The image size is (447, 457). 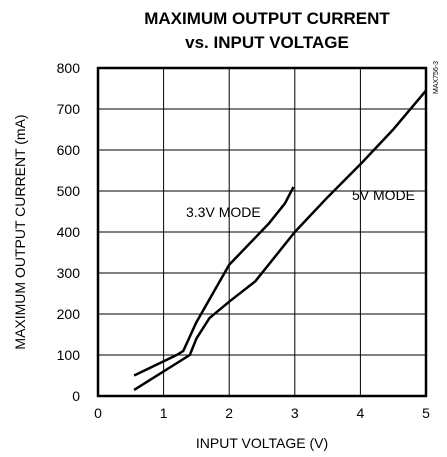 What do you see at coordinates (223, 212) in the screenshot?
I see `series-label-3v3: 3.3V MODE` at bounding box center [223, 212].